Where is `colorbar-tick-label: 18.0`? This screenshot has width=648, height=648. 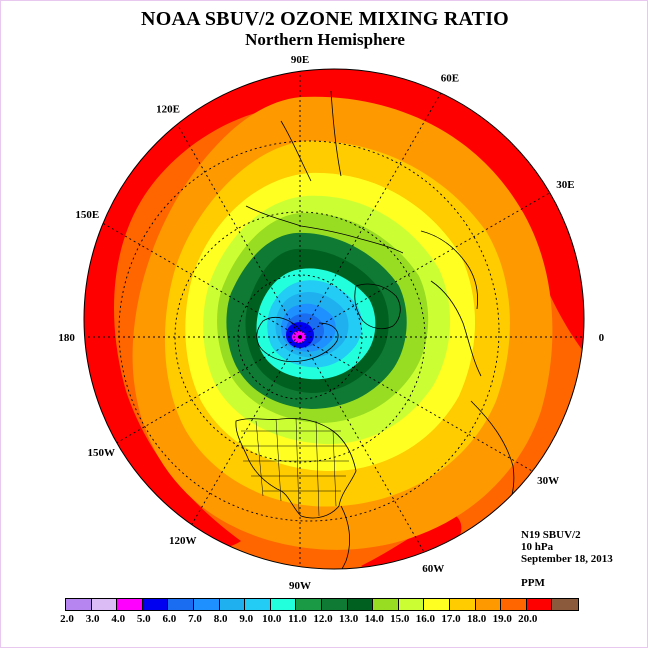
colorbar-tick-label: 18.0 is located at coordinates (476, 619).